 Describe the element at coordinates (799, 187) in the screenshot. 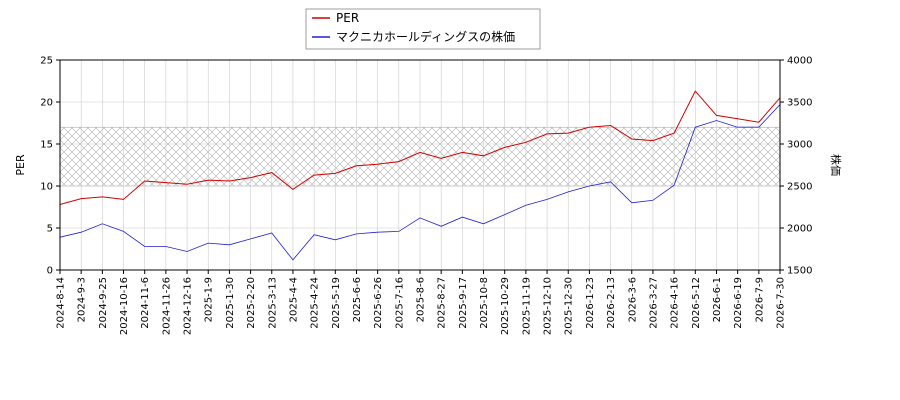

I see `right-tick-label: 2500` at that location.